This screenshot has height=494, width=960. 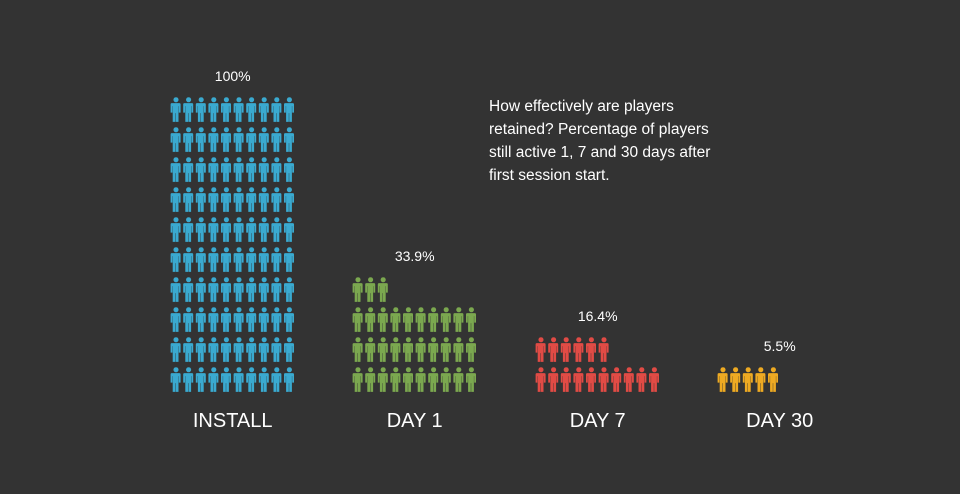 I want to click on bar-install, so click(x=232, y=244).